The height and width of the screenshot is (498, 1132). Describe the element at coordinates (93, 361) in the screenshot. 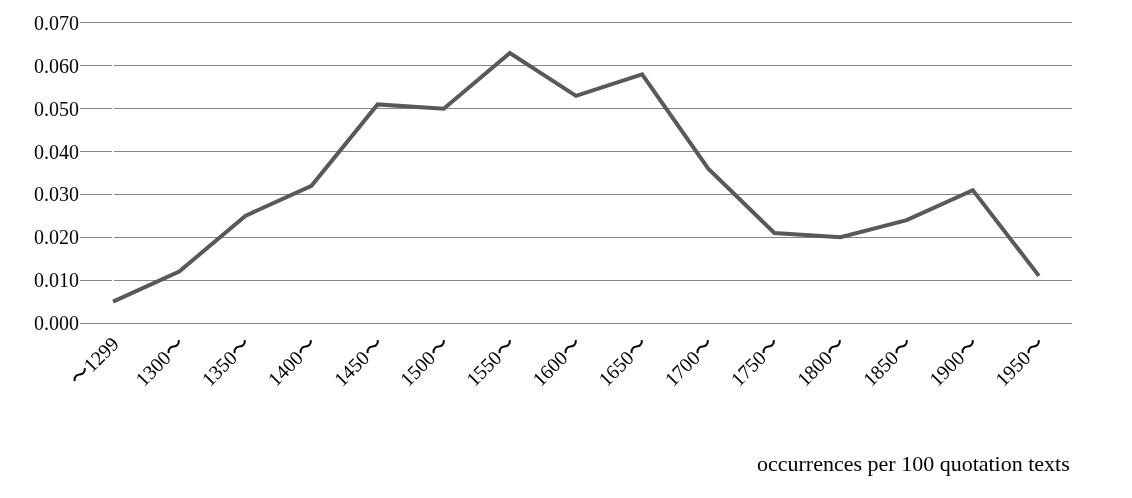

I see `x-tick-label: 〜1299` at that location.